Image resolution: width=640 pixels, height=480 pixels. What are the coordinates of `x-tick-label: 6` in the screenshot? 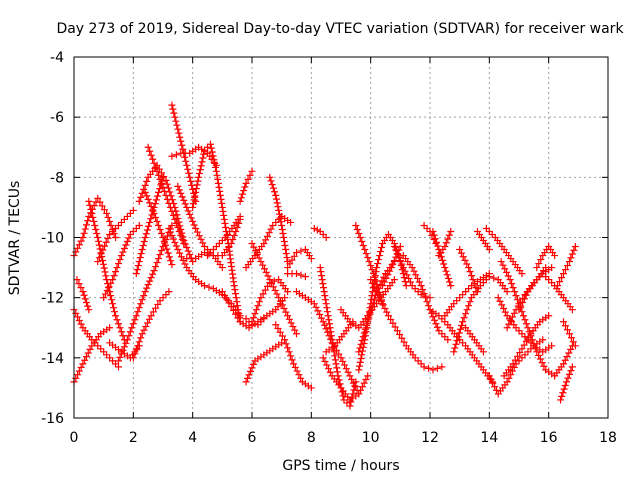 It's located at (252, 438).